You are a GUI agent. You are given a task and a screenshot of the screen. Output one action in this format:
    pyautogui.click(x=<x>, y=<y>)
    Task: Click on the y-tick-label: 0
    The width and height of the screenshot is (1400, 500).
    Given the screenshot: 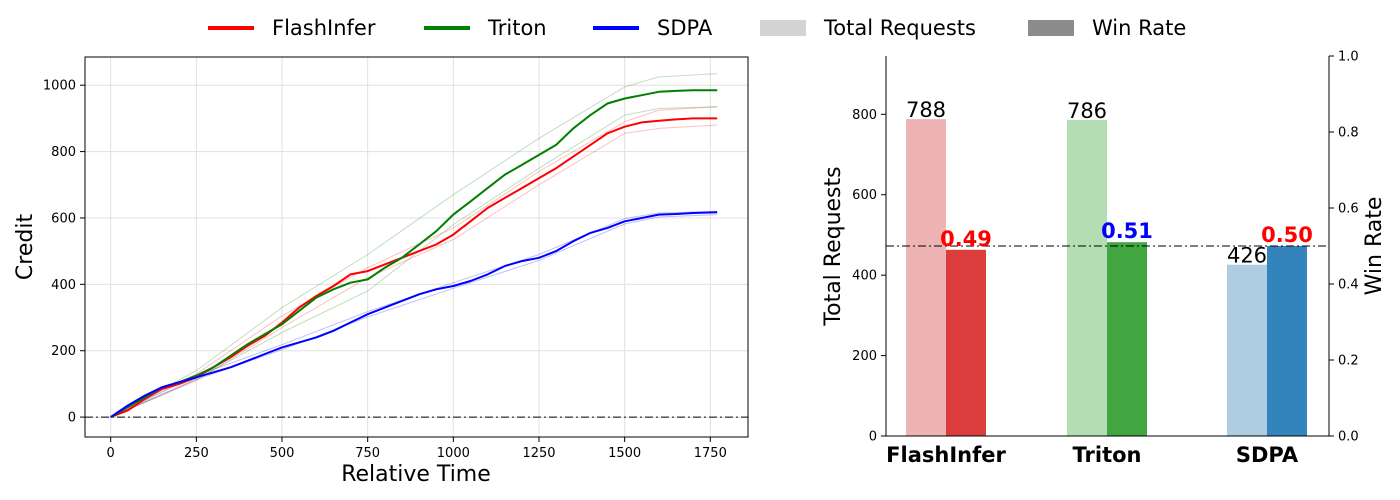 What is the action you would take?
    pyautogui.click(x=72, y=418)
    